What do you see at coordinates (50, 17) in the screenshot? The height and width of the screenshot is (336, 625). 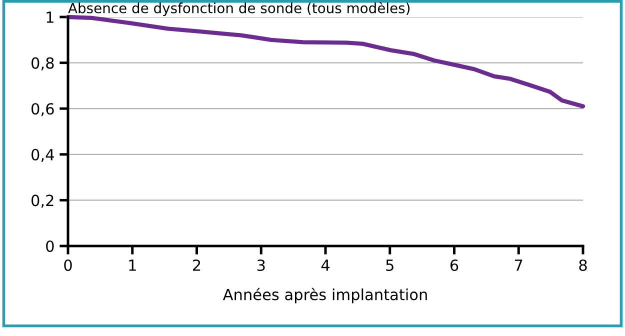 I see `y-tick-label: 1` at bounding box center [50, 17].